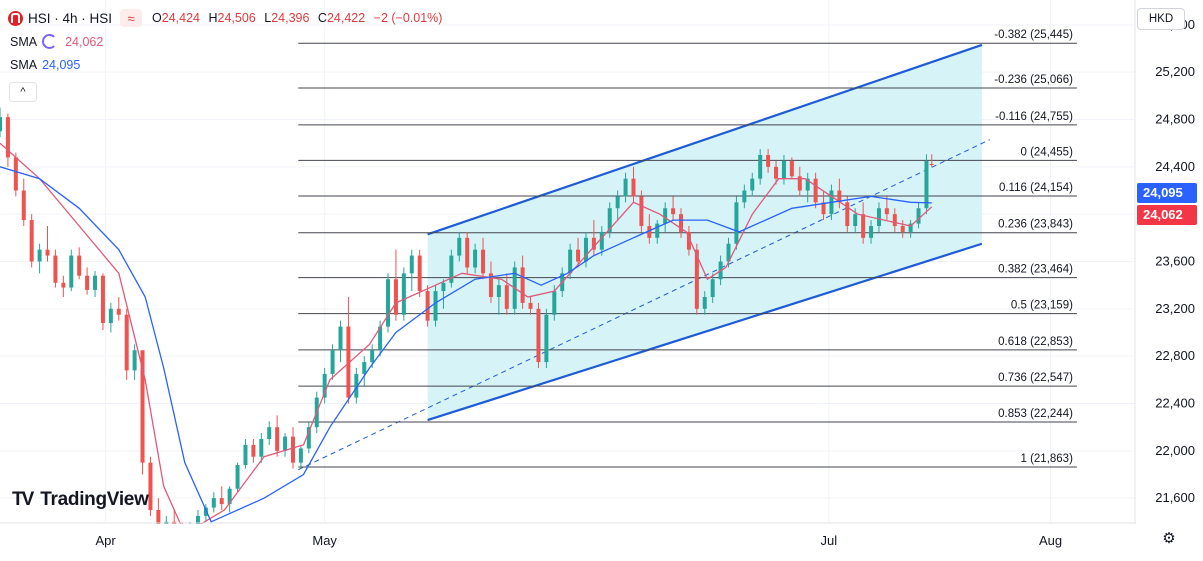 This screenshot has height=561, width=1203. What do you see at coordinates (346, 18) in the screenshot?
I see `close-value: 24,422` at bounding box center [346, 18].